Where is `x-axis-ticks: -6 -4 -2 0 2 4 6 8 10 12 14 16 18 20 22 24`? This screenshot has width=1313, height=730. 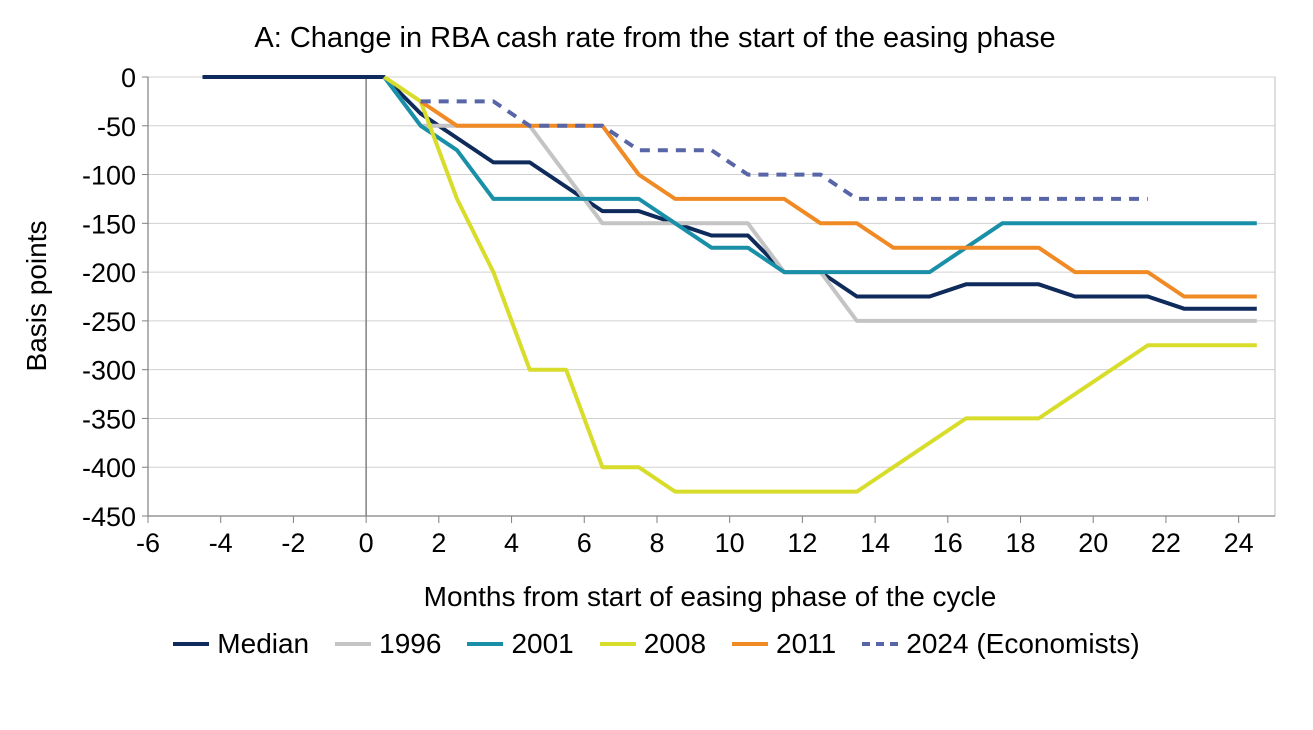
x-axis-ticks: -6 -4 -2 0 2 4 6 8 10 12 14 16 18 20 22 24 is located at coordinates (695, 537).